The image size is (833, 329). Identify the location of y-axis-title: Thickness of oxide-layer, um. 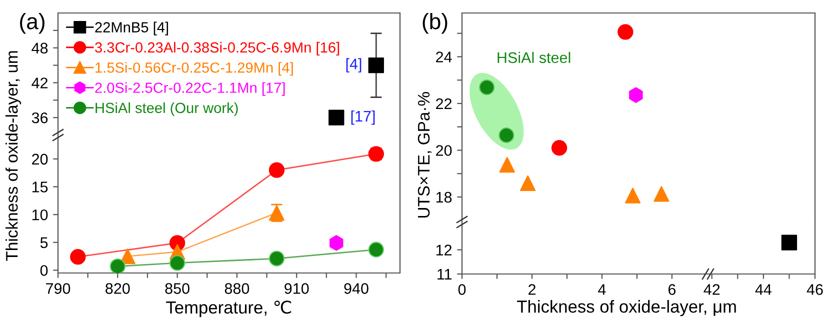
(14, 156).